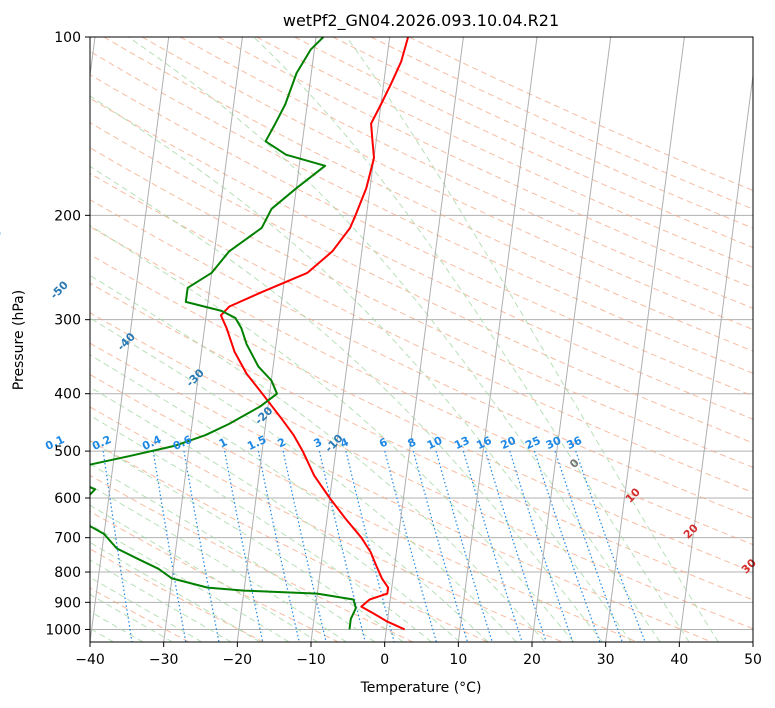 This screenshot has width=775, height=708. Describe the element at coordinates (421, 21) in the screenshot. I see `chart-title: wetPf2_GN04.2026.093.10.04.R21` at that location.